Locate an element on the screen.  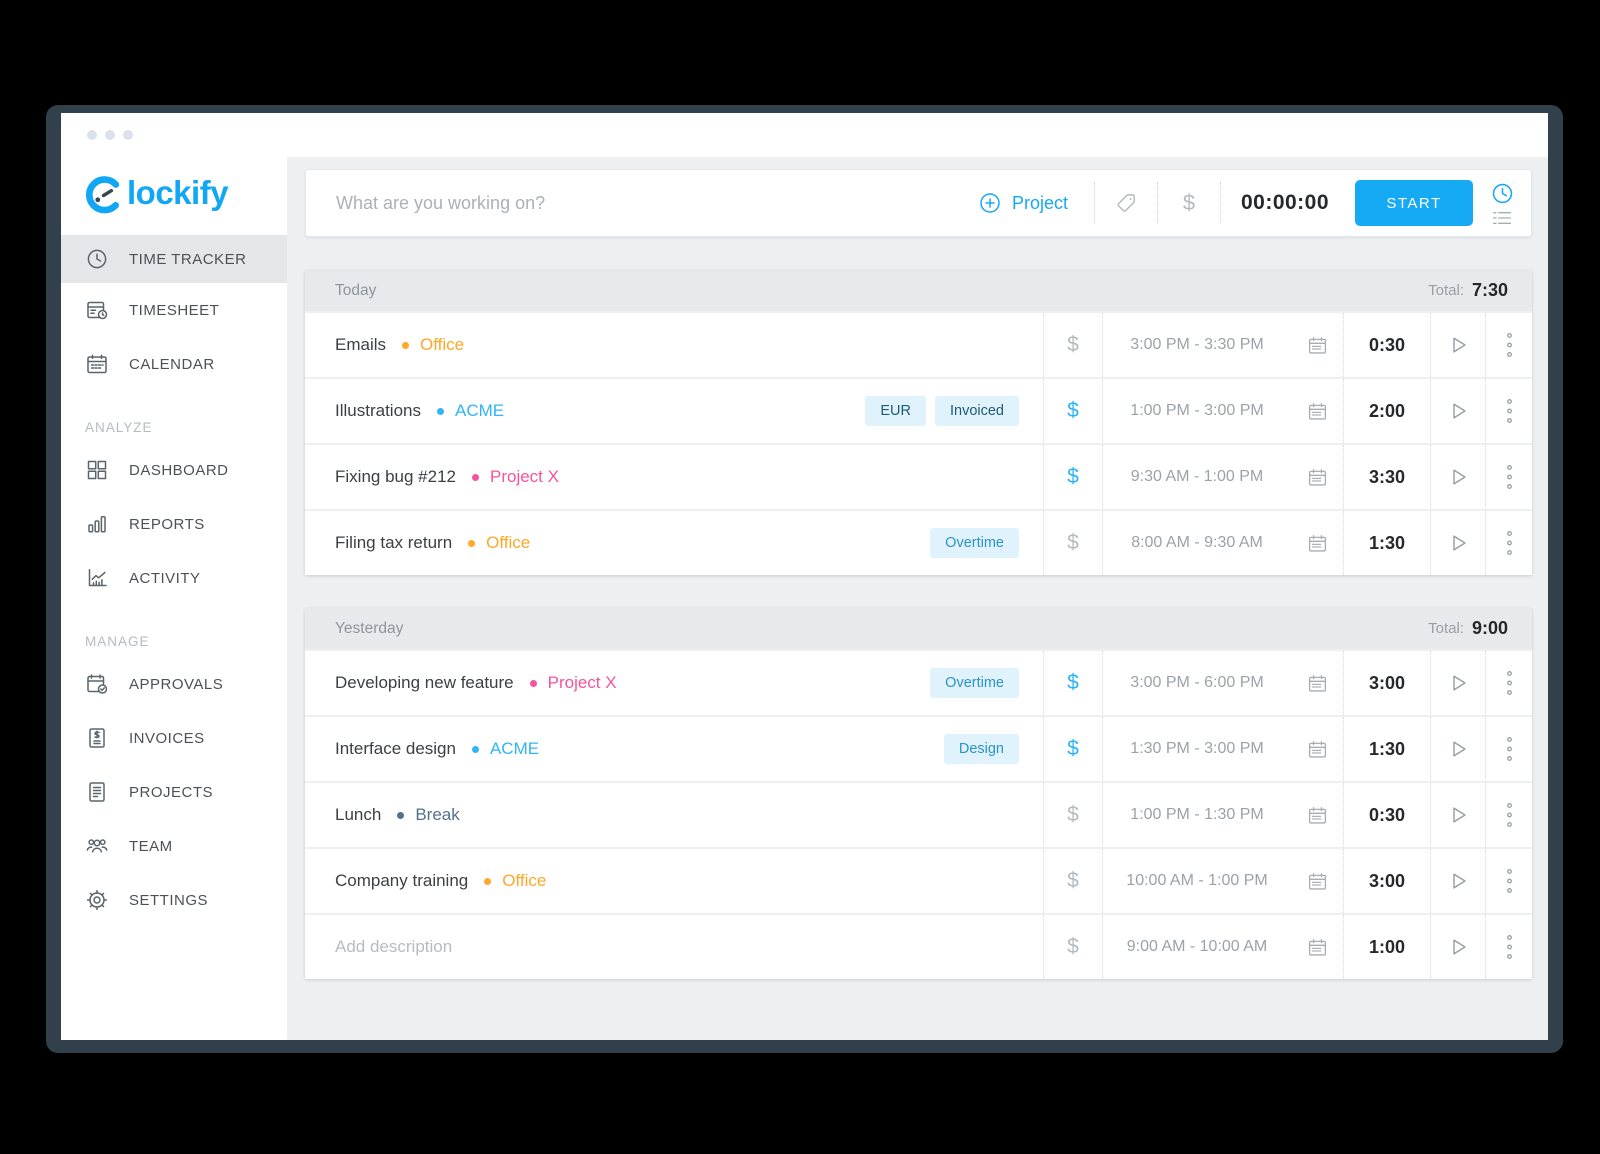
clockify-logo: lockify is located at coordinates (174, 190).